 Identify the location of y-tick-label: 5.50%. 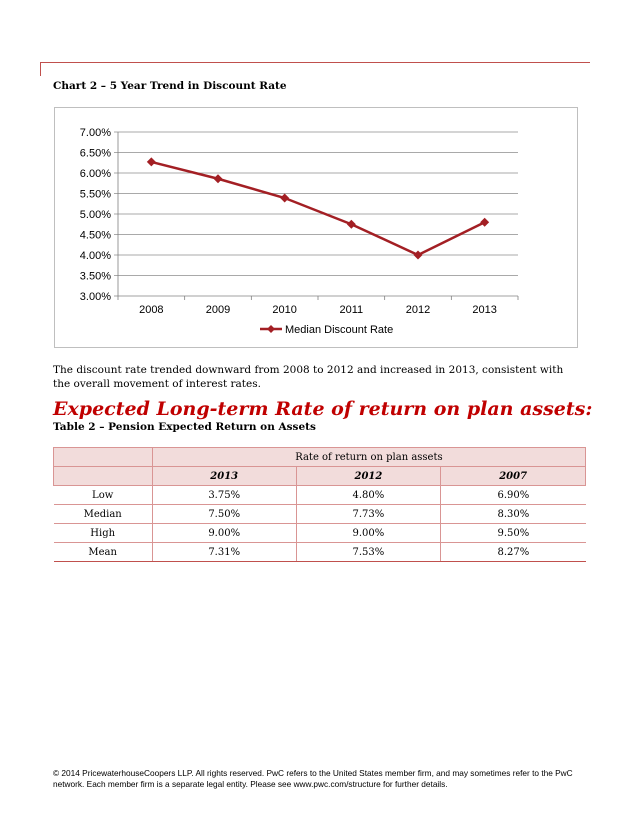
(95, 195).